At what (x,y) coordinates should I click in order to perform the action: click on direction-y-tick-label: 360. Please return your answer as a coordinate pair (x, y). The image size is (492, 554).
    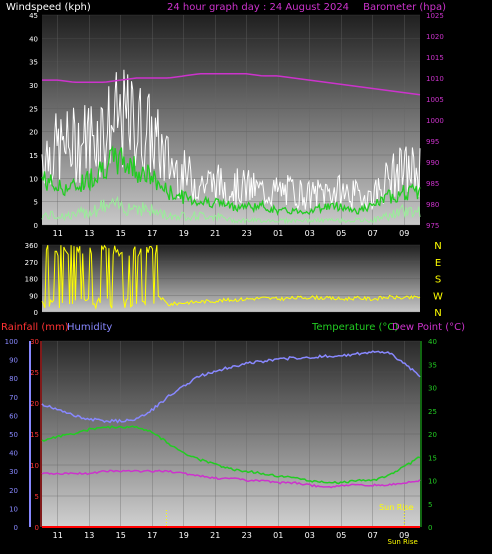
    Looking at the image, I should click on (31, 246).